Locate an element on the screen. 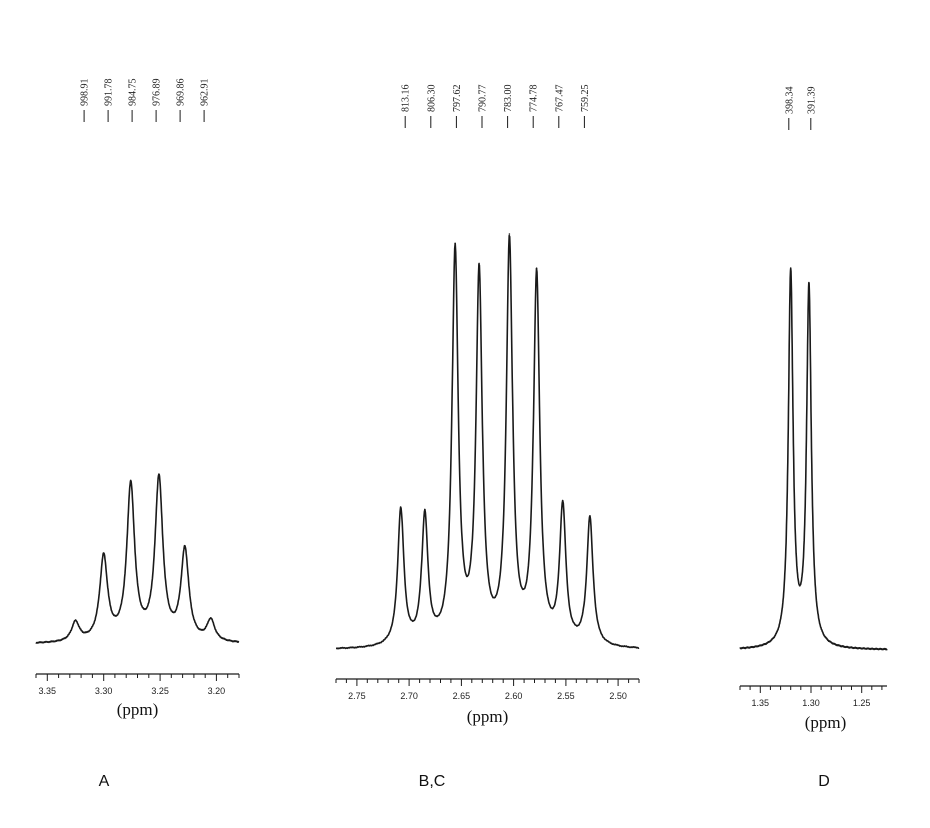  peak-frequency-label: 790.77 is located at coordinates (483, 99).